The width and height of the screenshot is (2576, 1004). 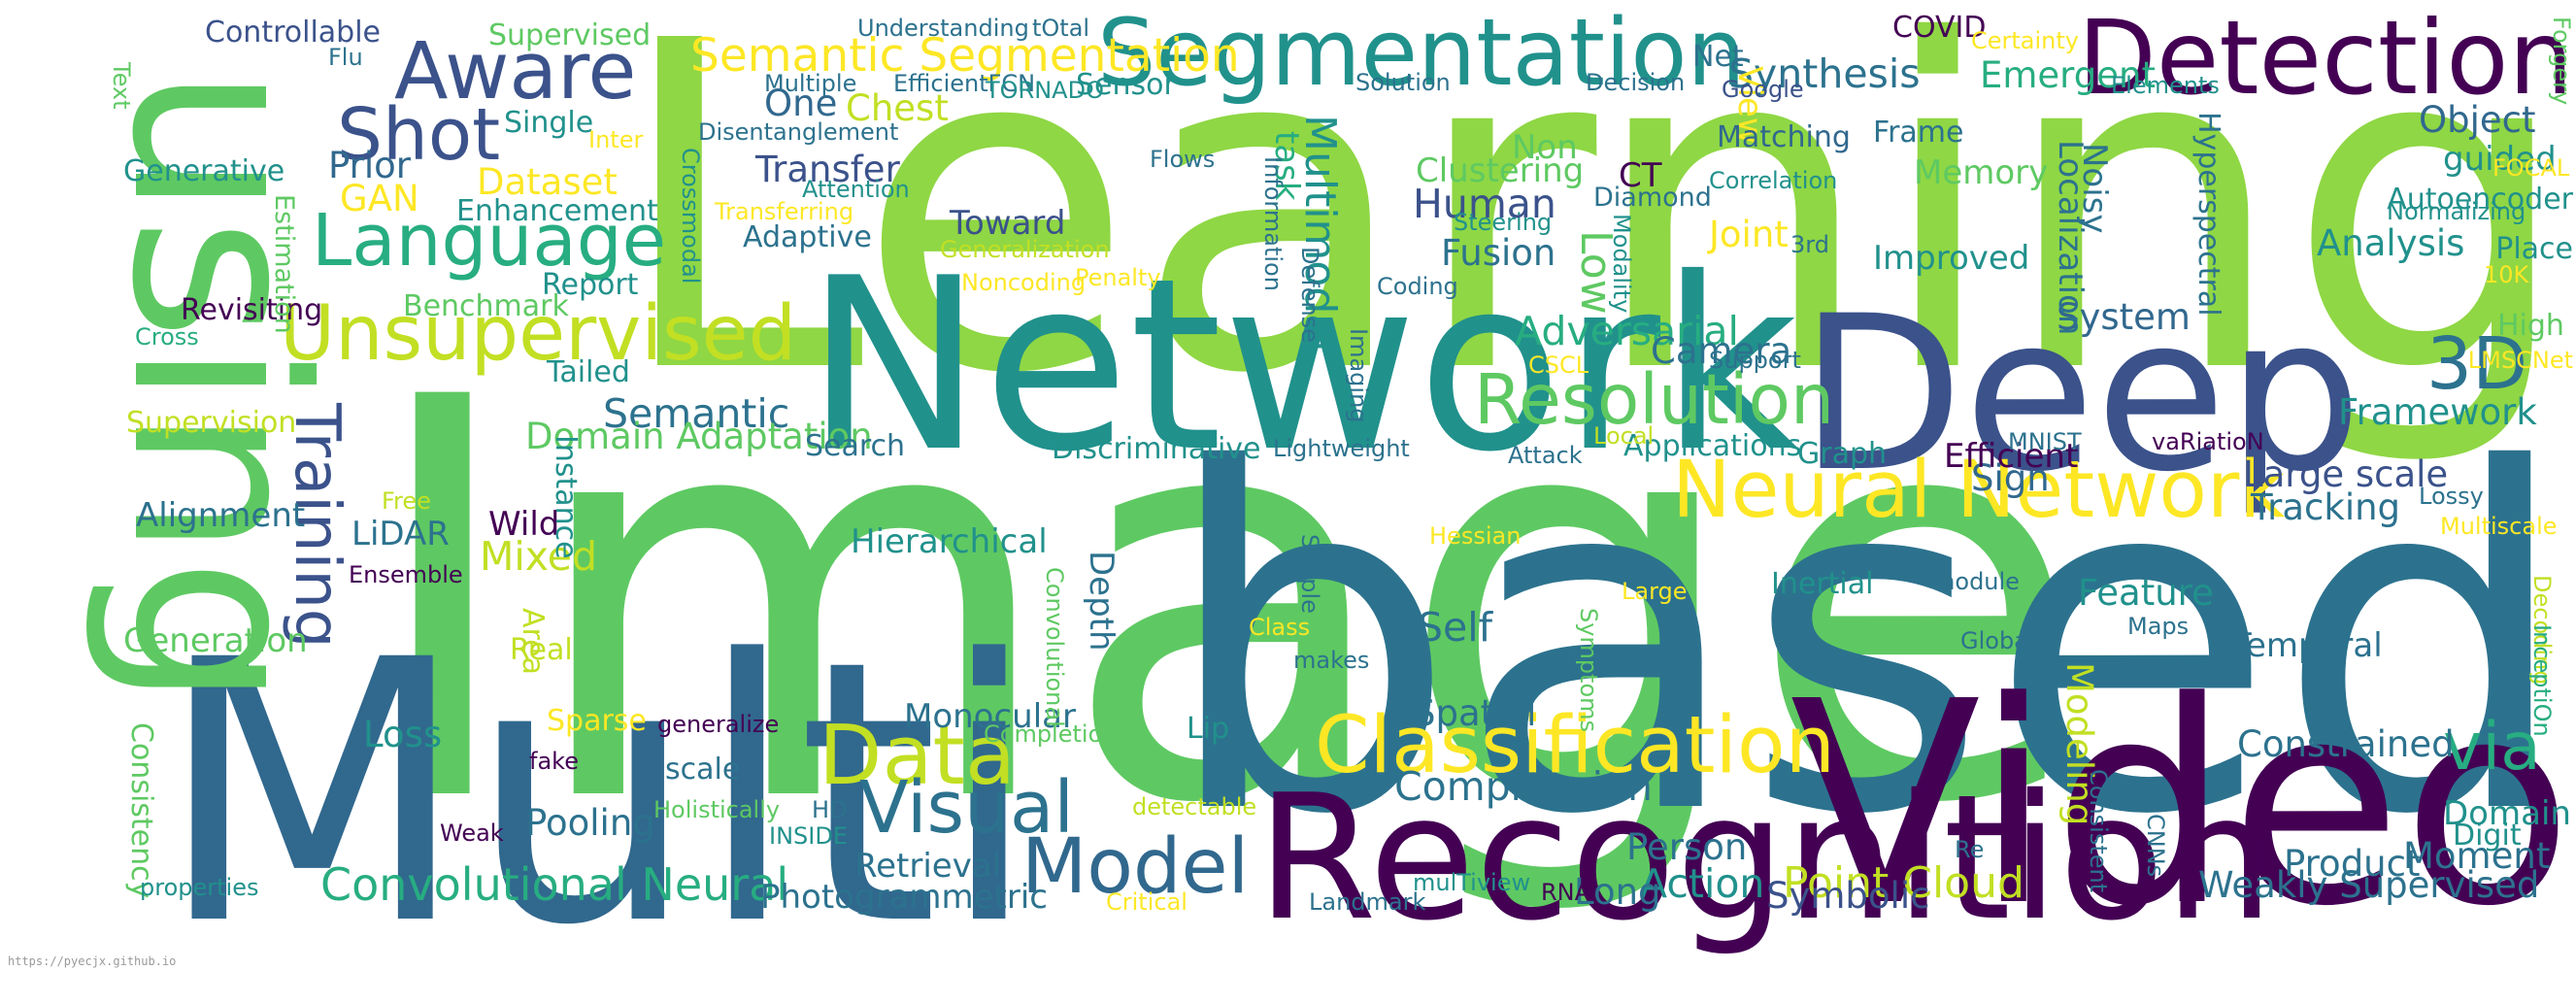 I want to click on word-mixed: Mixed, so click(x=539, y=556).